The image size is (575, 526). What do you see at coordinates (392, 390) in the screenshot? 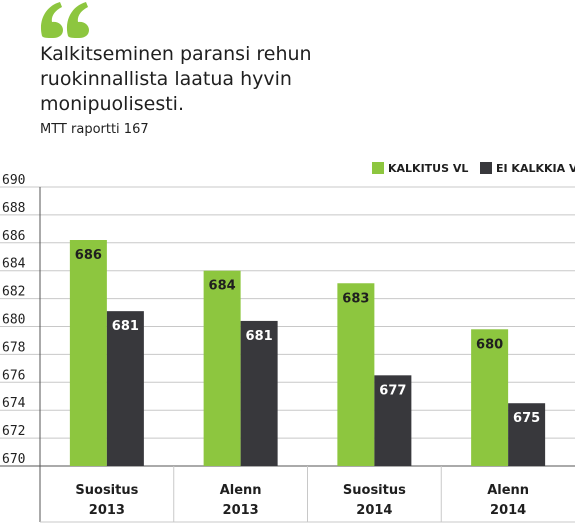
I see `data-label: 677` at bounding box center [392, 390].